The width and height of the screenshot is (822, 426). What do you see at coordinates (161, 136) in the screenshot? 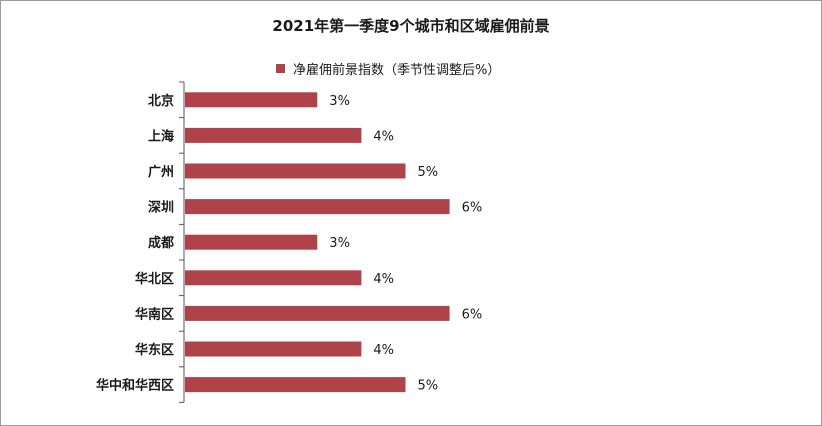
I see `category-label: 上海` at bounding box center [161, 136].